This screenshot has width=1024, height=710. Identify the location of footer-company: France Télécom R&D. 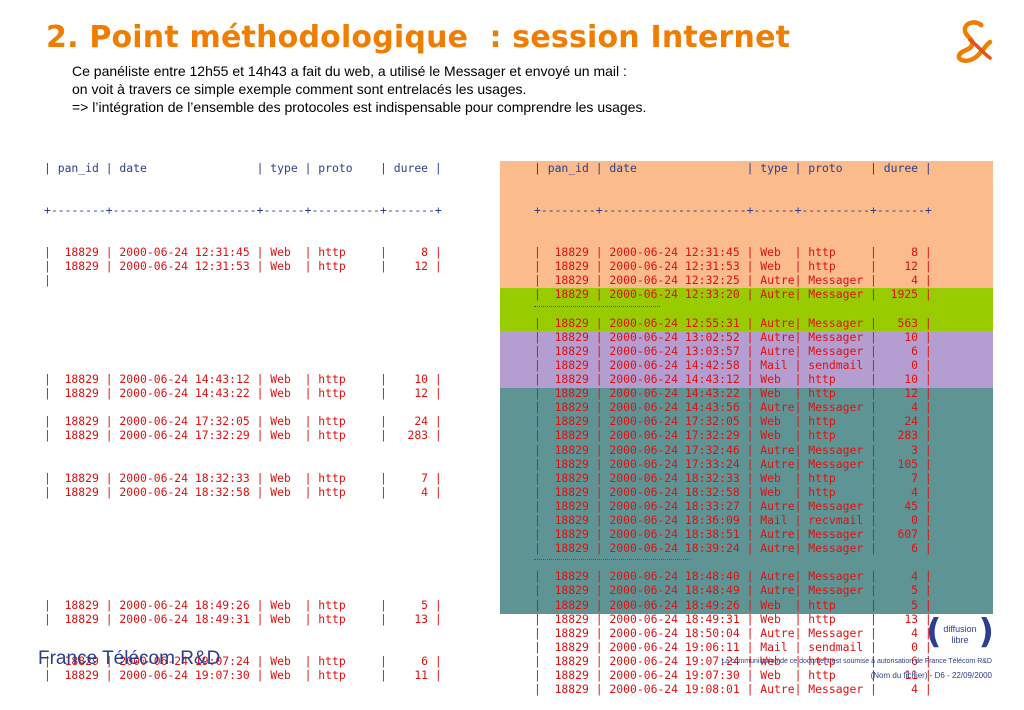
(129, 658).